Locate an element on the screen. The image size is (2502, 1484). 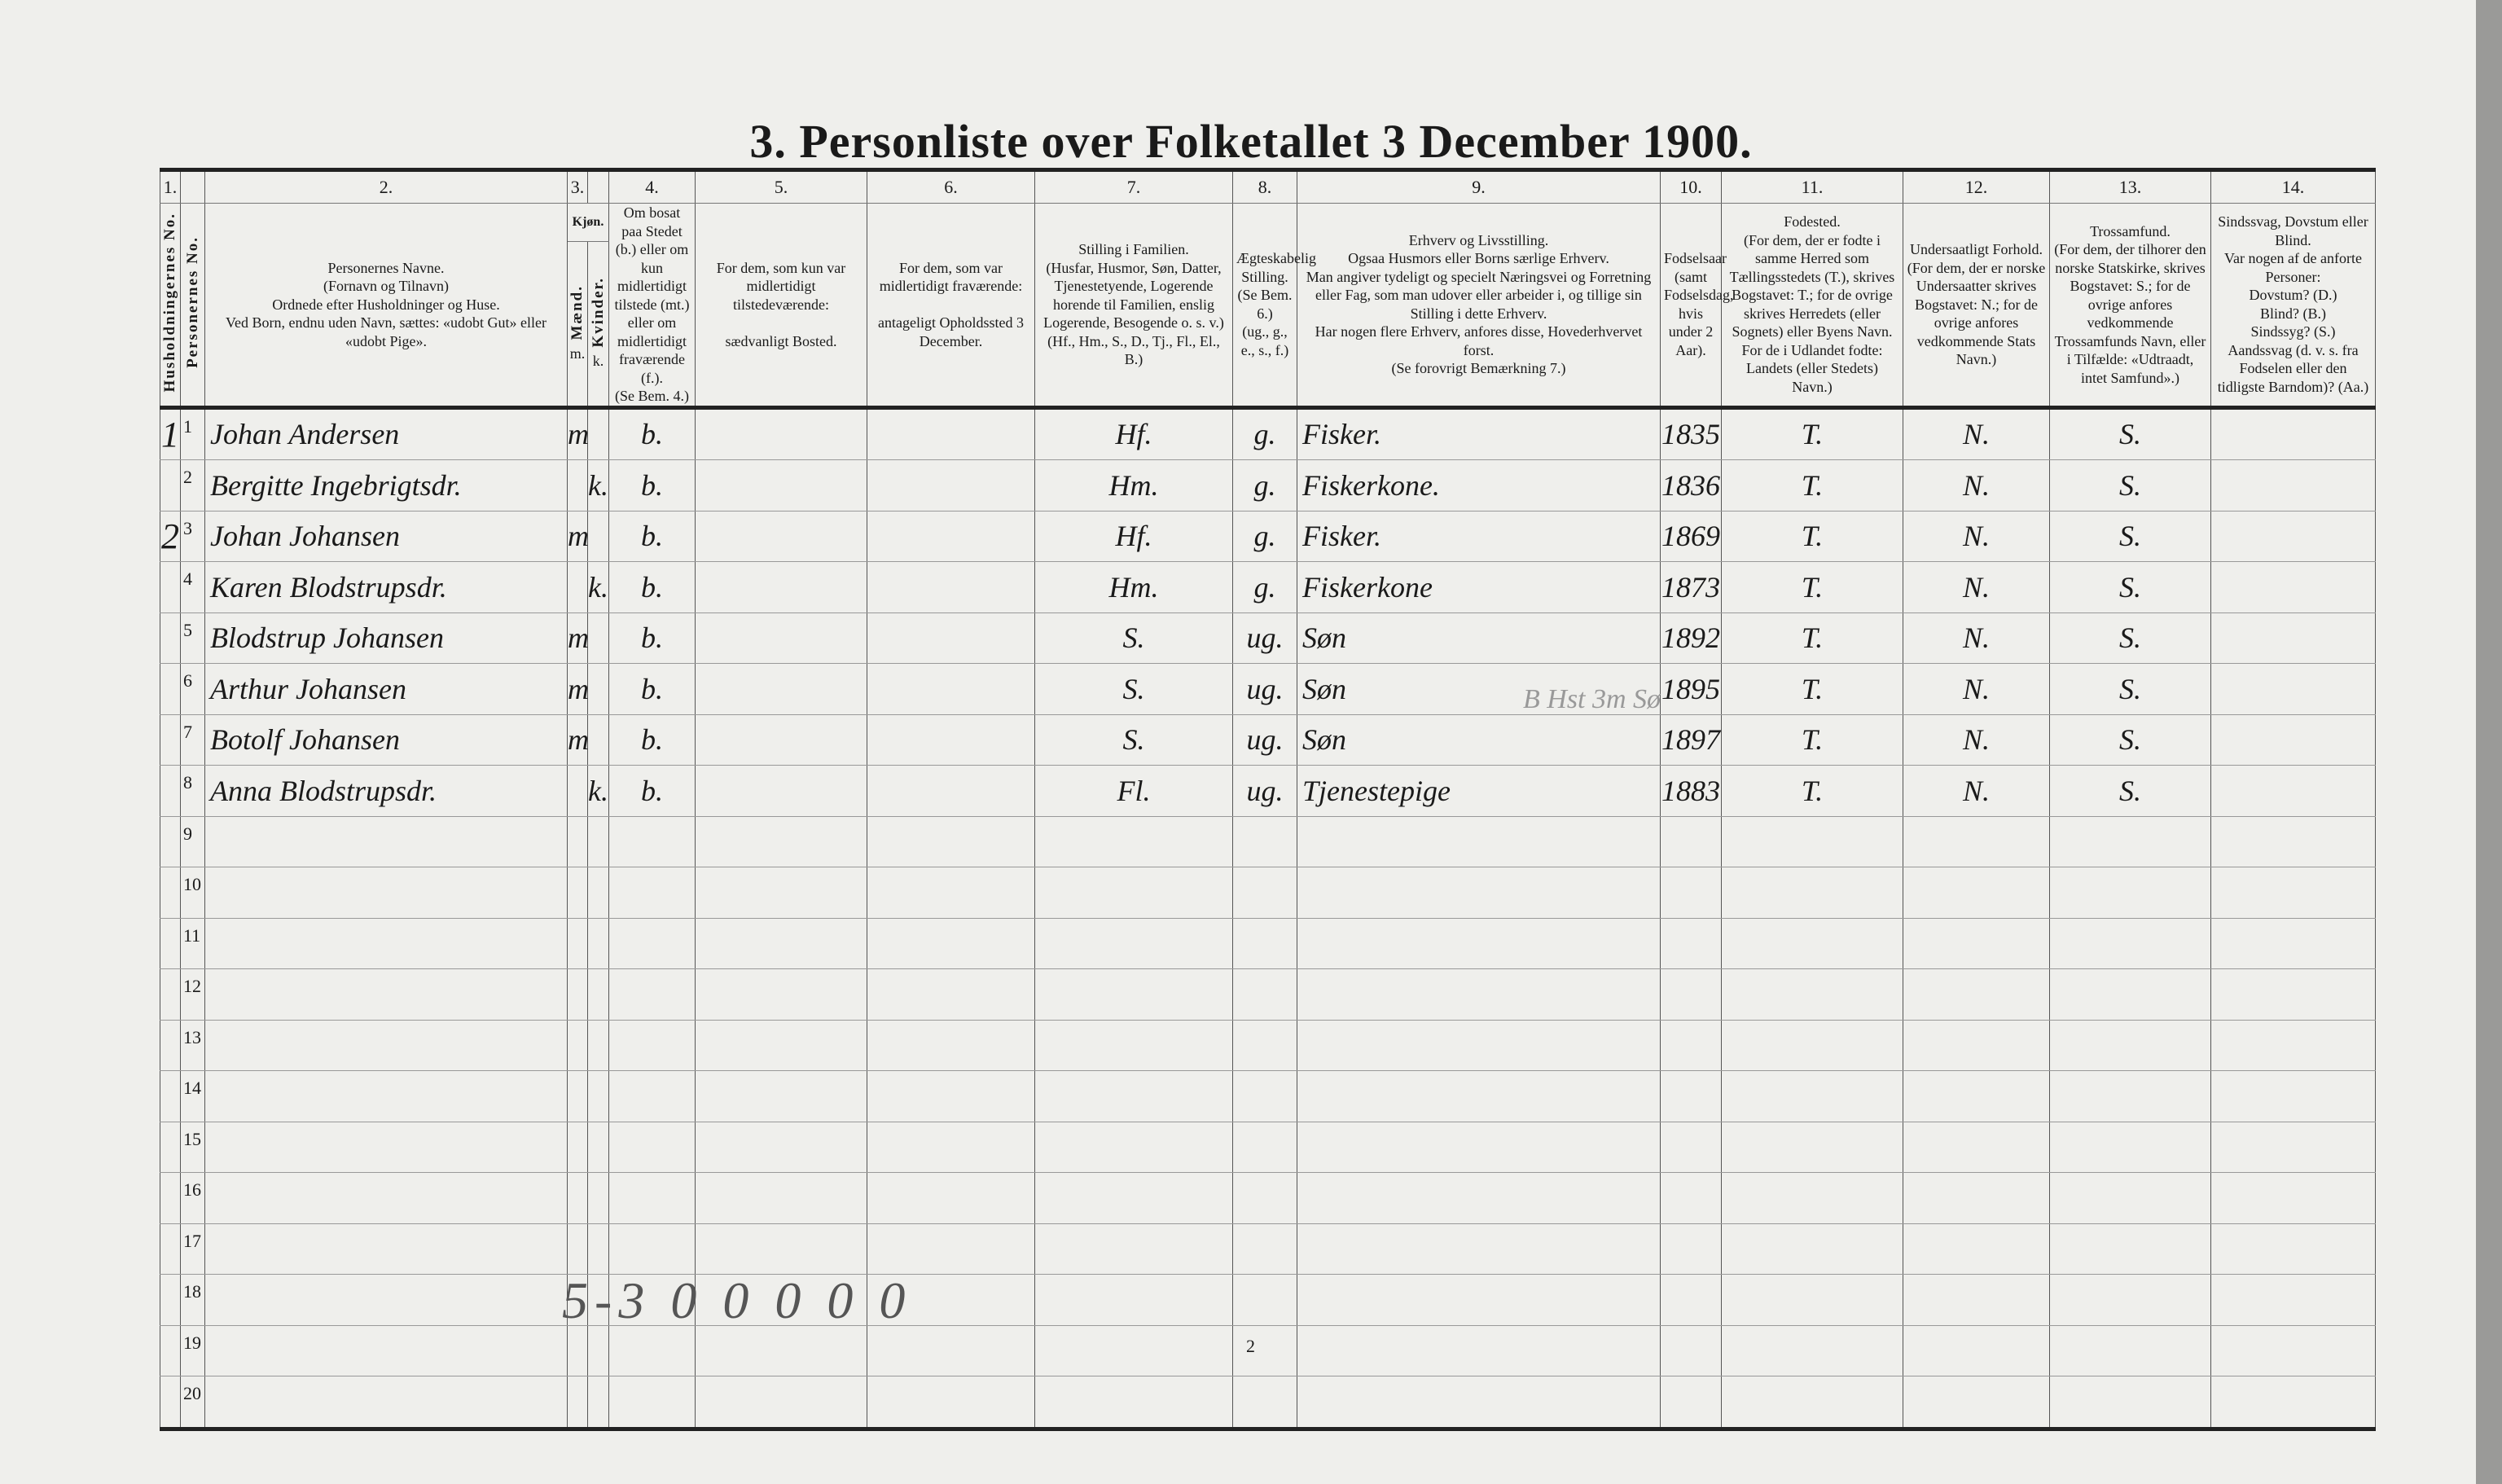
cell-sex-female: k. is located at coordinates (598, 587).